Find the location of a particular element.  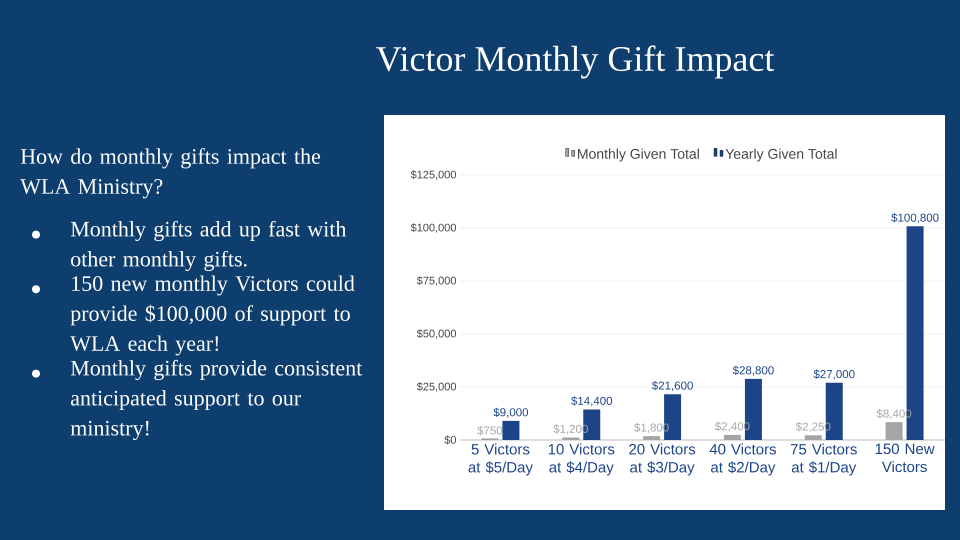

text: How do monthly gifts impact the WLA Ministry? is located at coordinates (170, 173).